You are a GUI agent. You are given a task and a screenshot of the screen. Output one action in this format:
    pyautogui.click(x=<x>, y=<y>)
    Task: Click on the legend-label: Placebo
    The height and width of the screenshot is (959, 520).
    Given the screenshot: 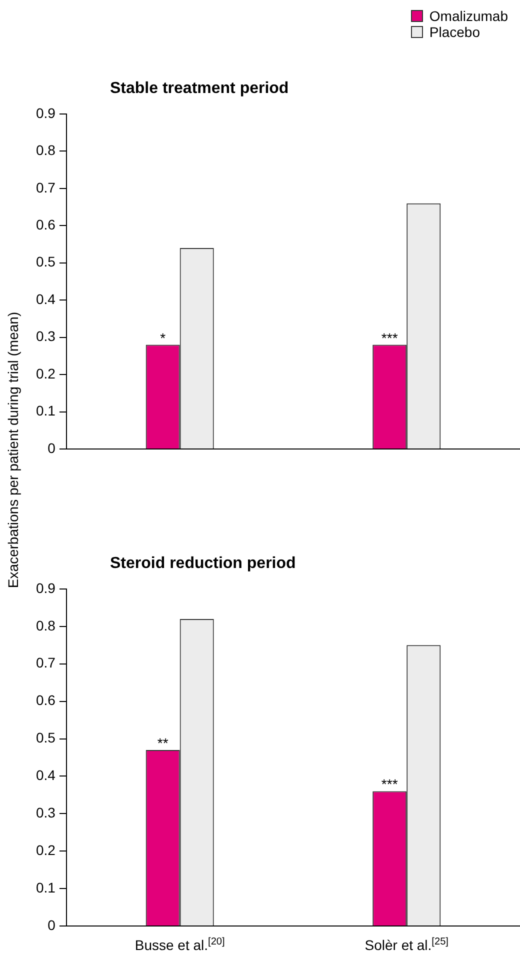 What is the action you would take?
    pyautogui.click(x=454, y=32)
    